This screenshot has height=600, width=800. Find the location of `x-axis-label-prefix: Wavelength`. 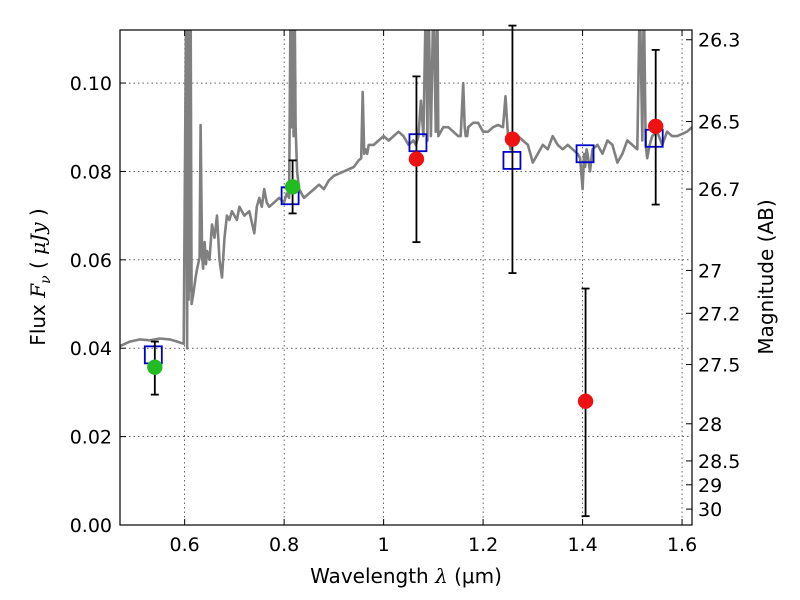

x-axis-label-prefix: Wavelength is located at coordinates (372, 576).